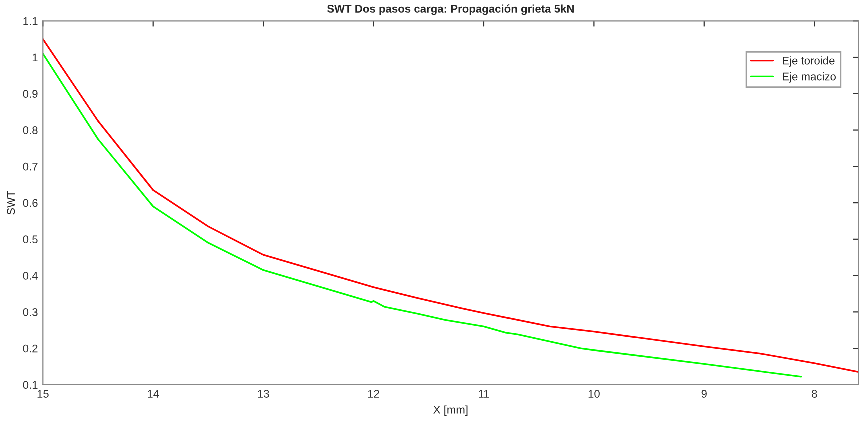  What do you see at coordinates (450, 10) in the screenshot?
I see `chart-title: SWT Dos pasos carga: Propagación grieta 5kN` at bounding box center [450, 10].